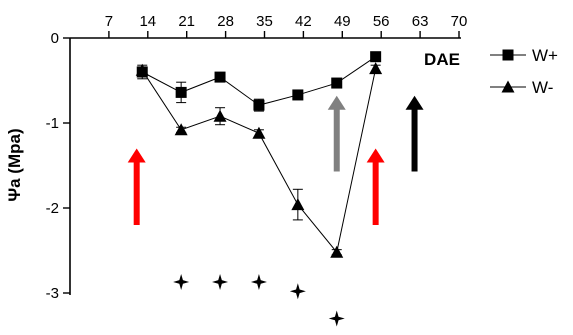 The height and width of the screenshot is (335, 573). What do you see at coordinates (259, 300) in the screenshot?
I see `significance-layer` at bounding box center [259, 300].